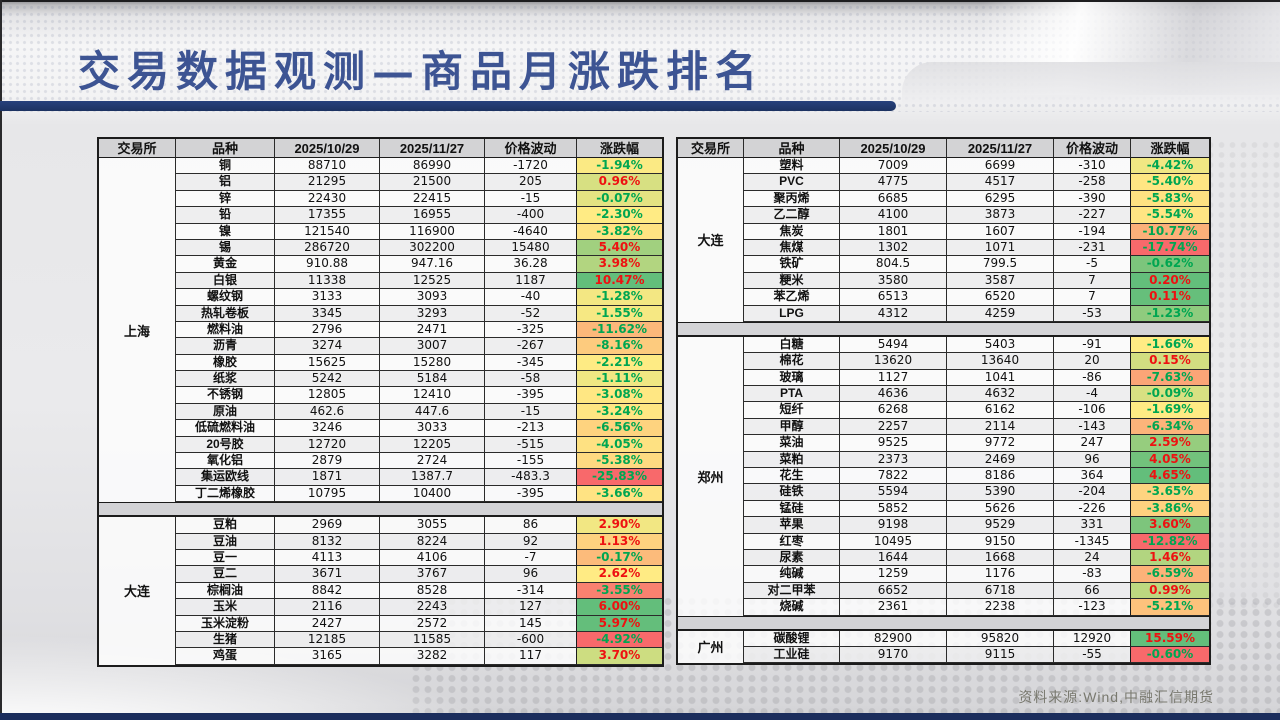 Image resolution: width=1280 pixels, height=720 pixels. Describe the element at coordinates (1169, 410) in the screenshot. I see `pct-change-cell: -1.69%` at that location.